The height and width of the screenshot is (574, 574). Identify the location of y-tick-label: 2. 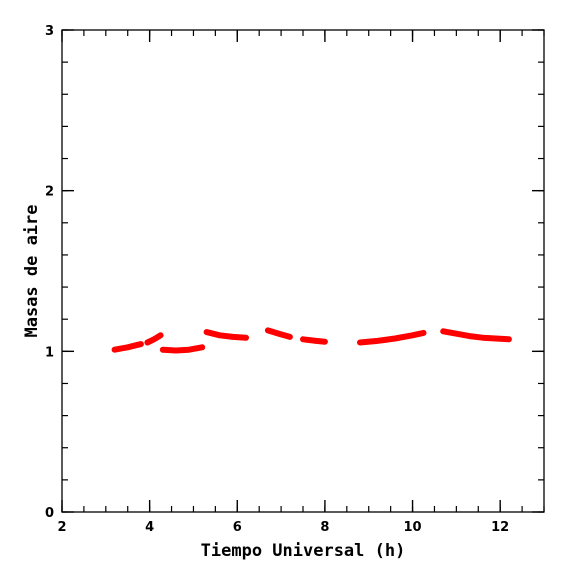
(49, 192).